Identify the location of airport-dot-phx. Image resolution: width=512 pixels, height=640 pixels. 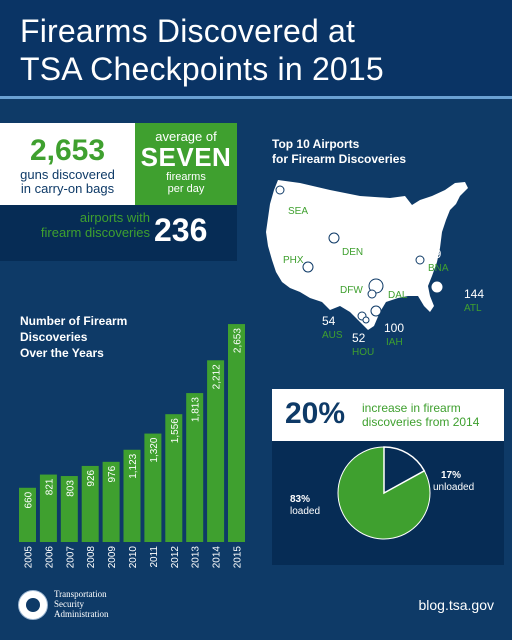
(308, 267).